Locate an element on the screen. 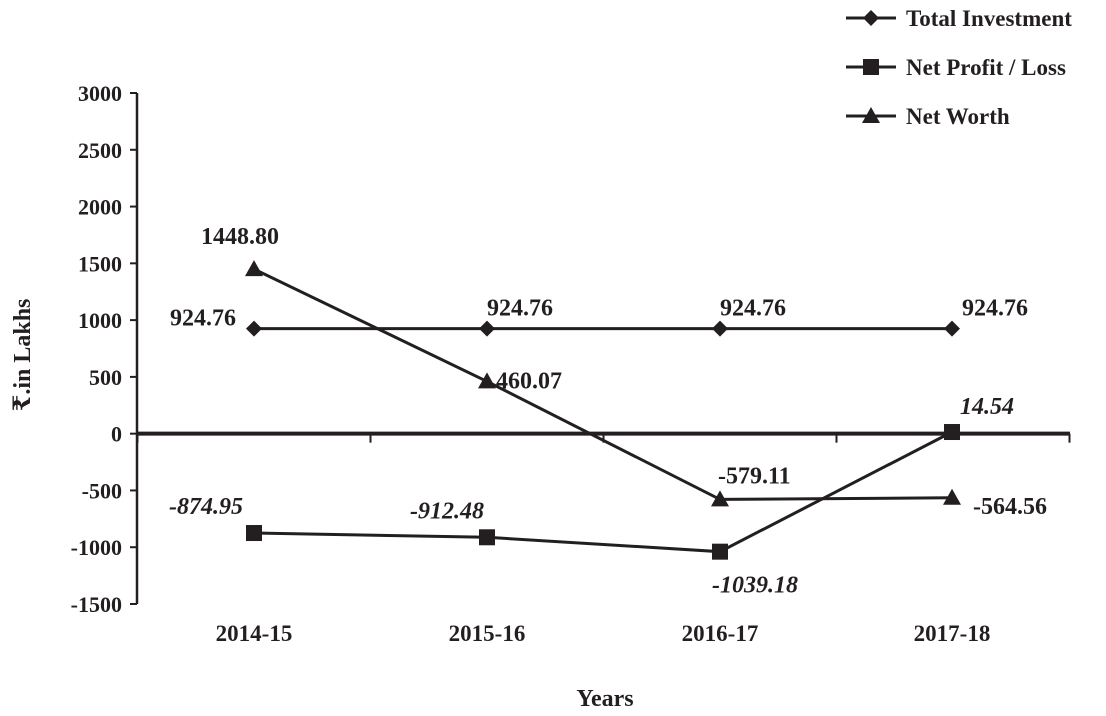  y-tick-label: 1000 is located at coordinates (100, 320).